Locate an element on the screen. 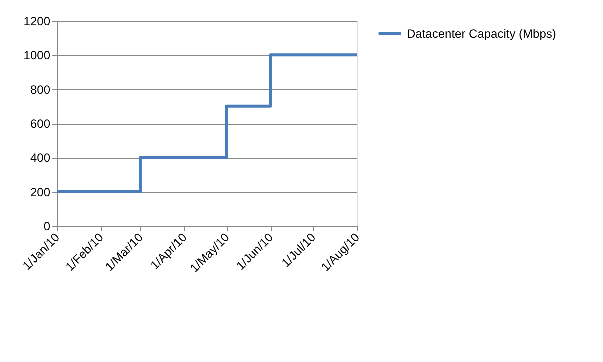 The width and height of the screenshot is (603, 362). y-tick-label: 0 is located at coordinates (47, 227).